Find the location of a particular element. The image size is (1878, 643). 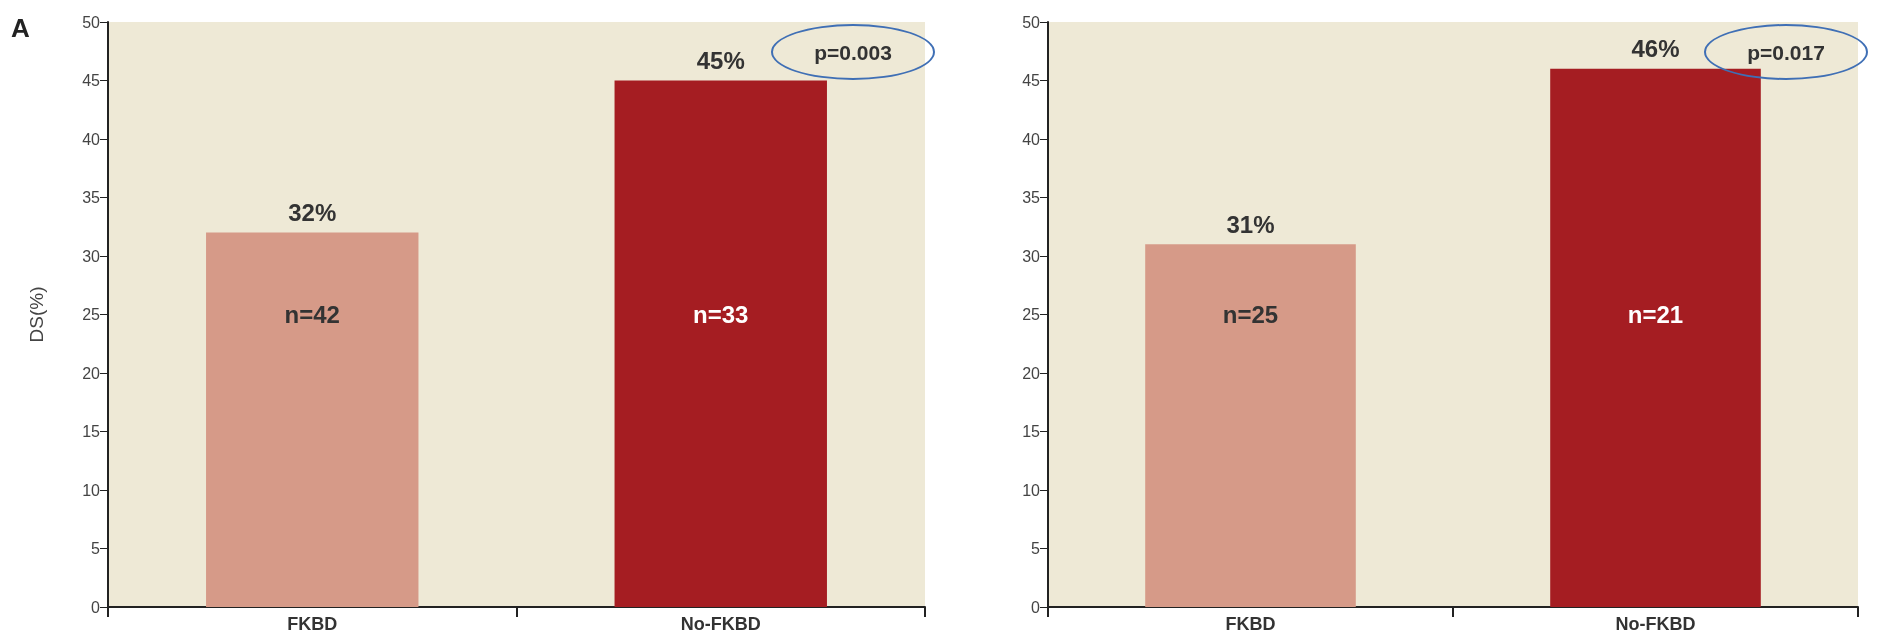

annotation: n=33 is located at coordinates (721, 314).